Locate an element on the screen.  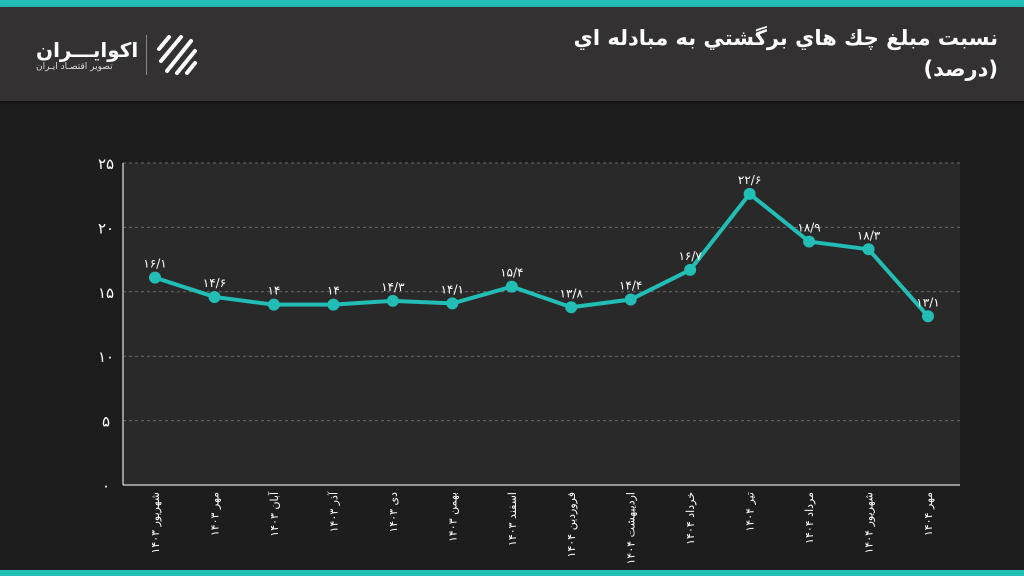
data-label: ۱۶/۱ is located at coordinates (154, 264).